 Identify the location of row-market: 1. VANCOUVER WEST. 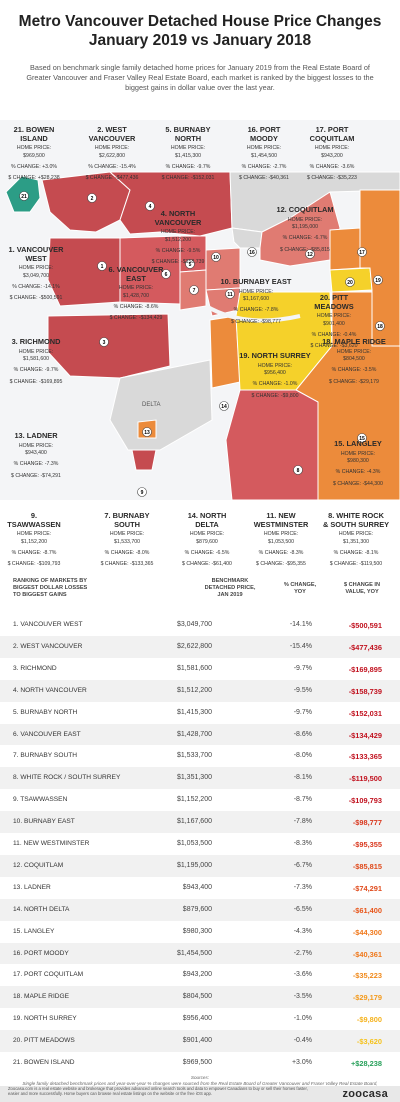
(48, 624).